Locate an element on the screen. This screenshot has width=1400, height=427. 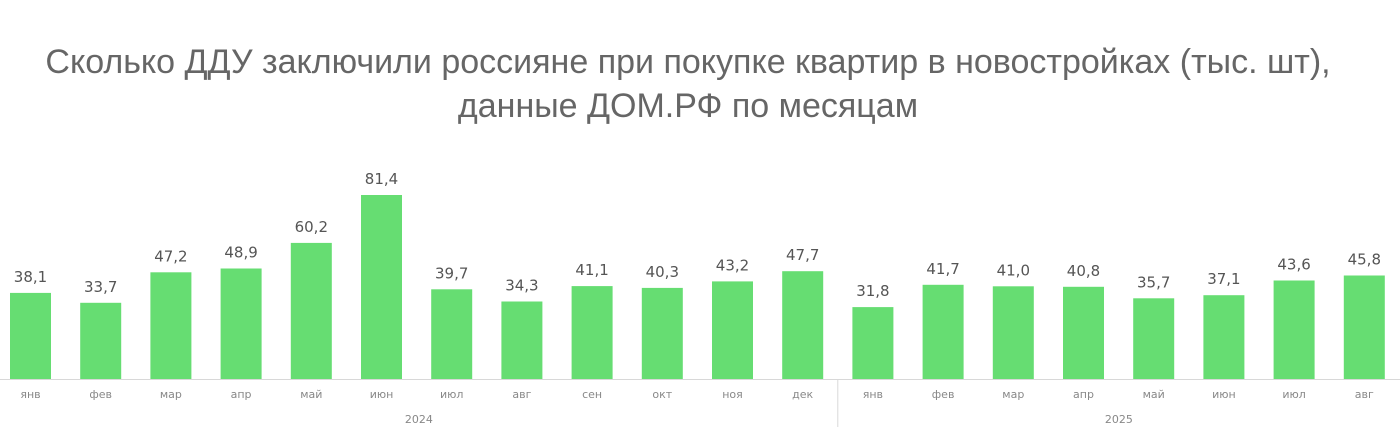
data-label: 34,3 is located at coordinates (521, 286).